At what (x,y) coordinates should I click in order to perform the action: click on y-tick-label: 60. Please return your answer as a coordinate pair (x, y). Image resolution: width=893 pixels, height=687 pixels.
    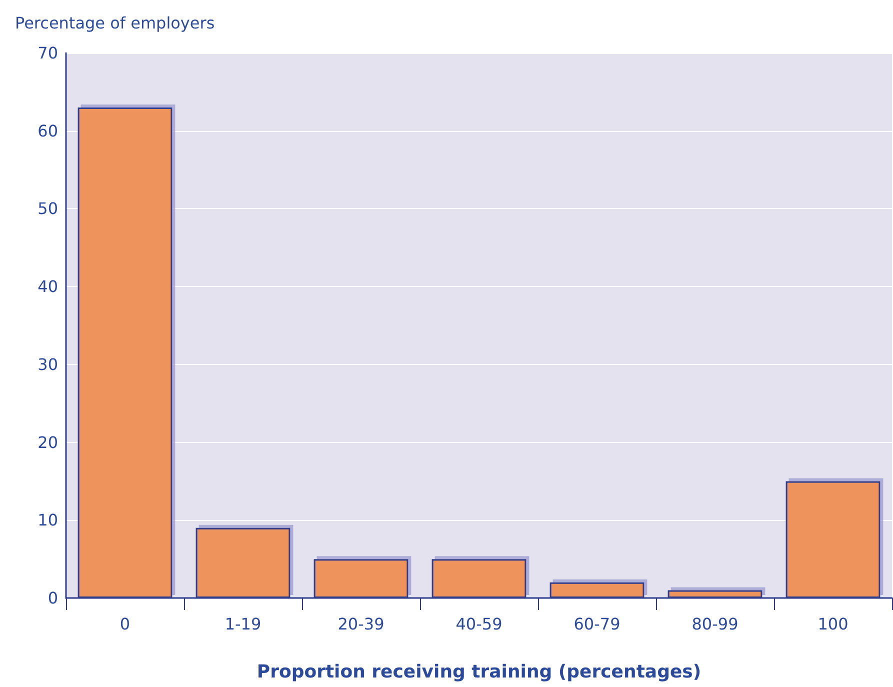
    Looking at the image, I should click on (48, 130).